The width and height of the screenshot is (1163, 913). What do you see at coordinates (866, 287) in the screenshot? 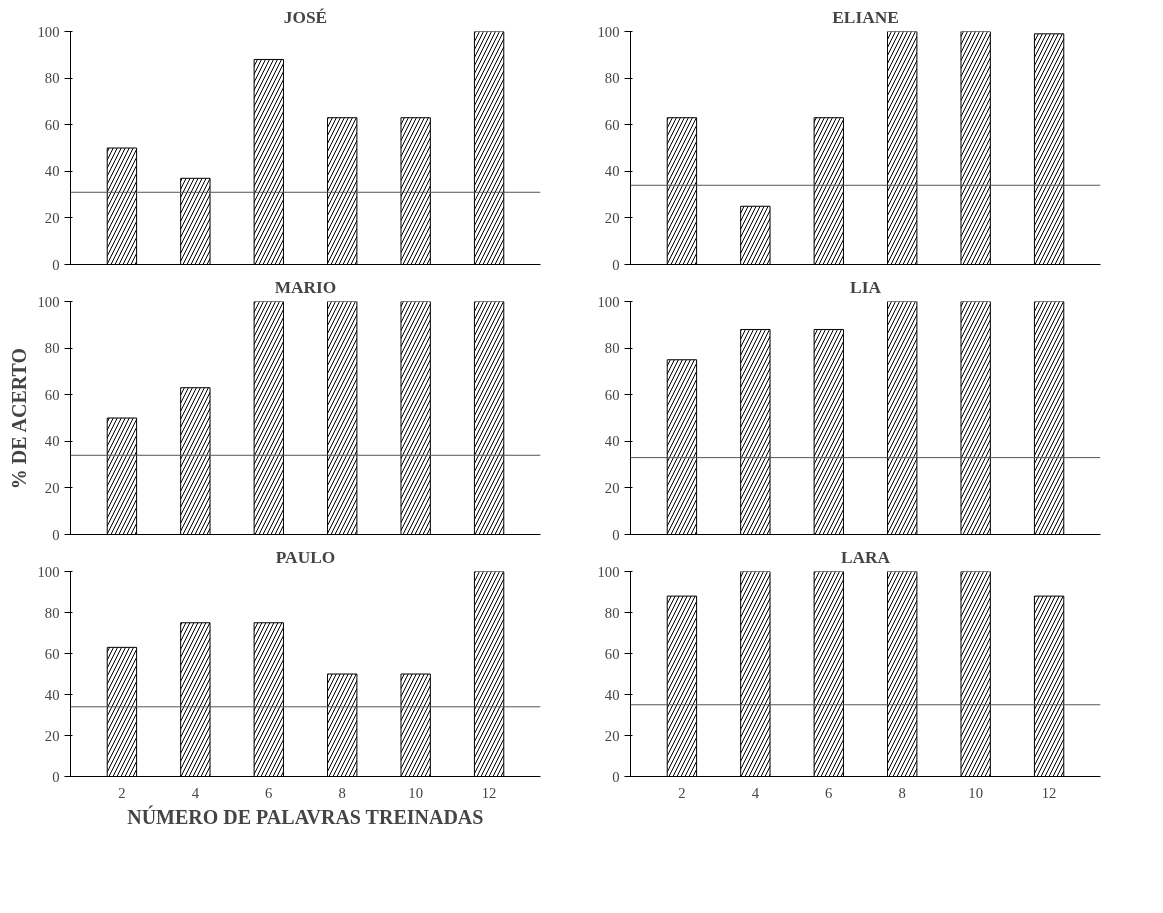
I see `chart-title: LIA` at bounding box center [866, 287].